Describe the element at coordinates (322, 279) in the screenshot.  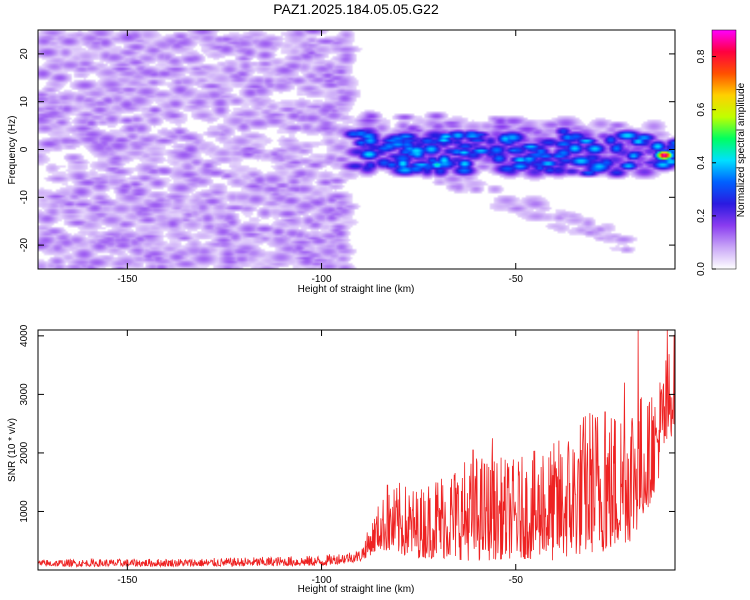
I see `spectrogram-x-tick-label: -100` at that location.